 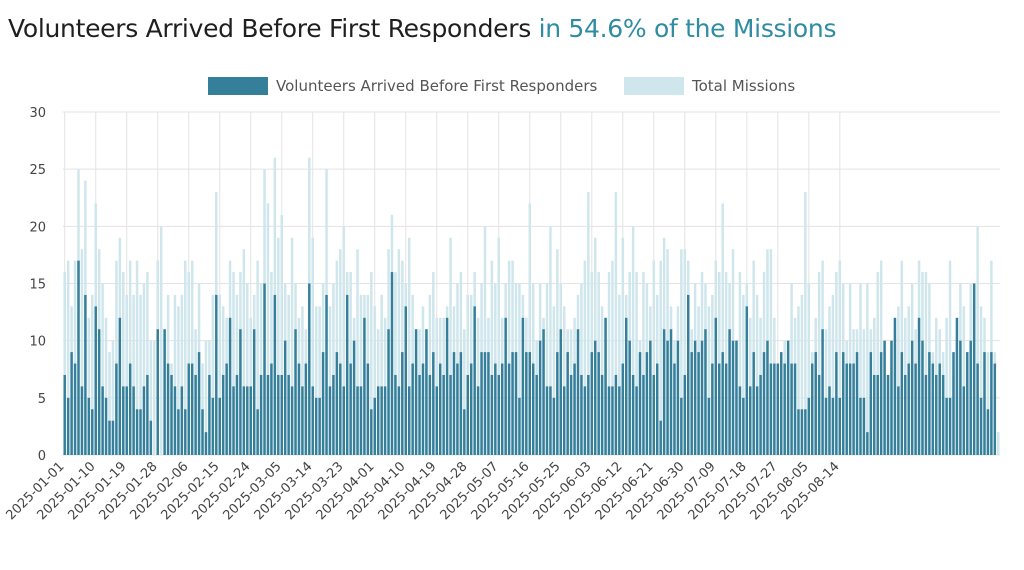 I want to click on legend-label-total: Total Missions, so click(x=743, y=86).